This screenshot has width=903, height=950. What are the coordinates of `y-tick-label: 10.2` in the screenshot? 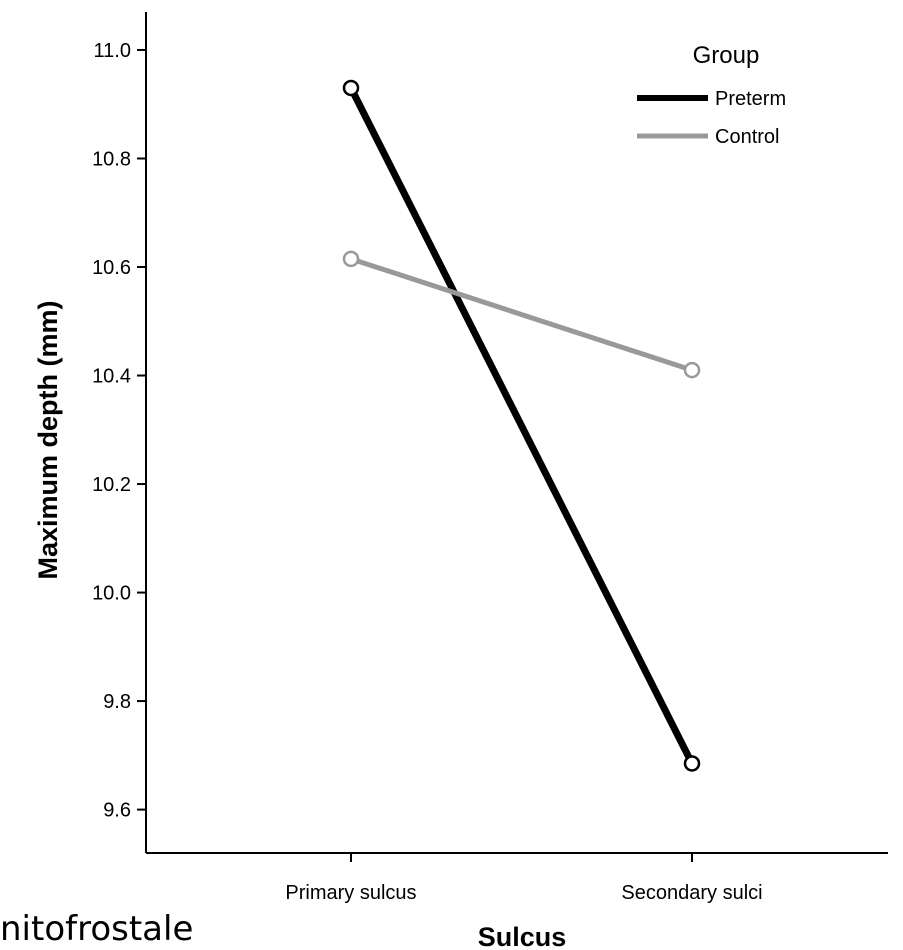 It's located at (111, 485).